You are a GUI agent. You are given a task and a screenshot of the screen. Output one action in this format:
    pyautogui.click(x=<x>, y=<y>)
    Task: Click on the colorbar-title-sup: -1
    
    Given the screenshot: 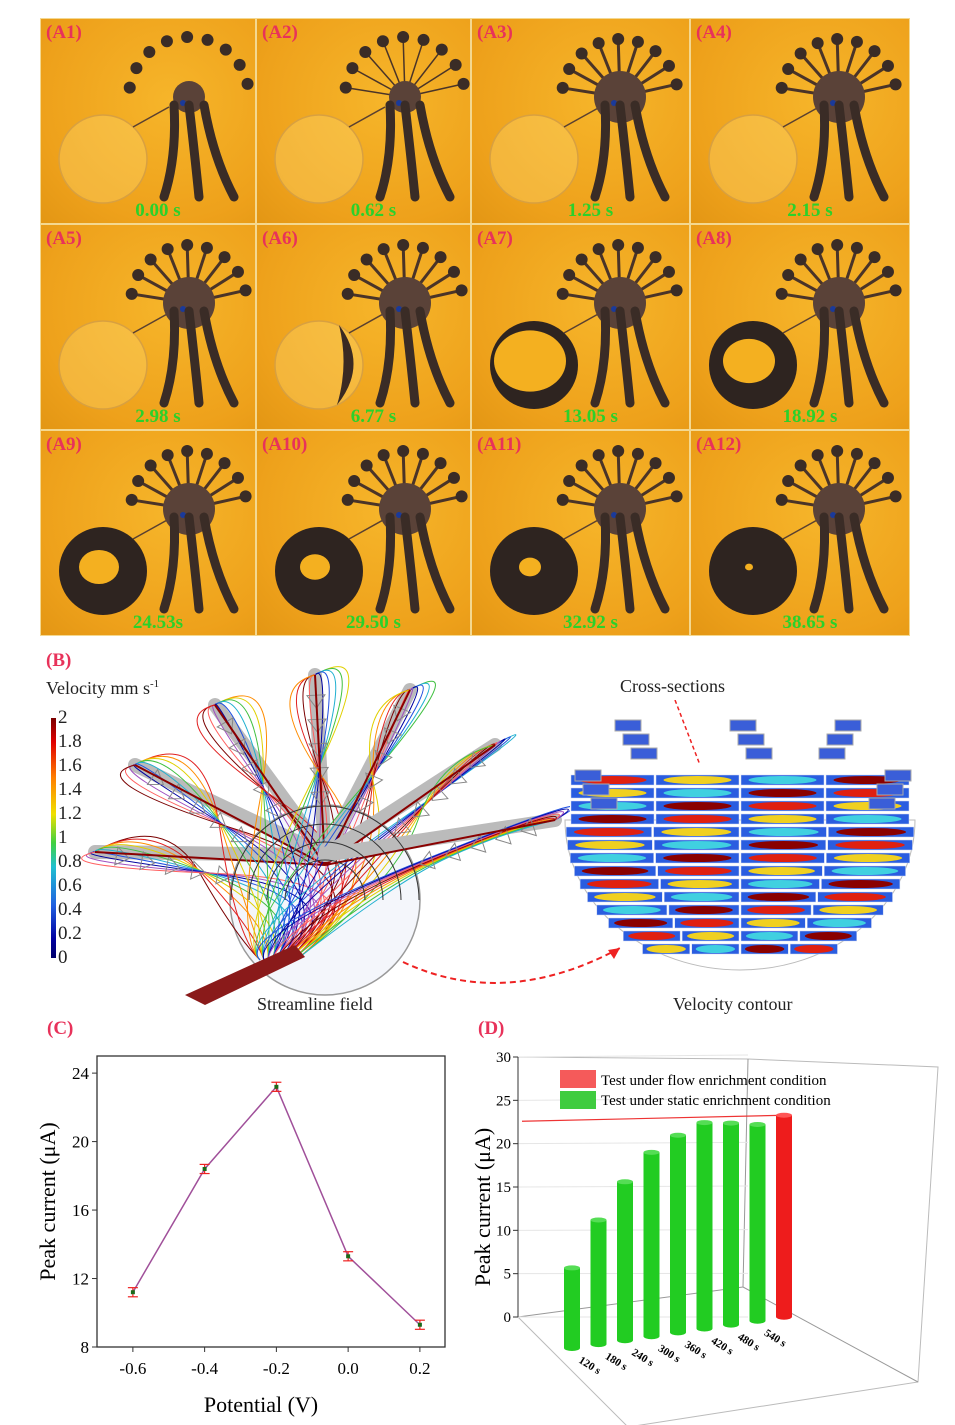 What is the action you would take?
    pyautogui.click(x=155, y=684)
    